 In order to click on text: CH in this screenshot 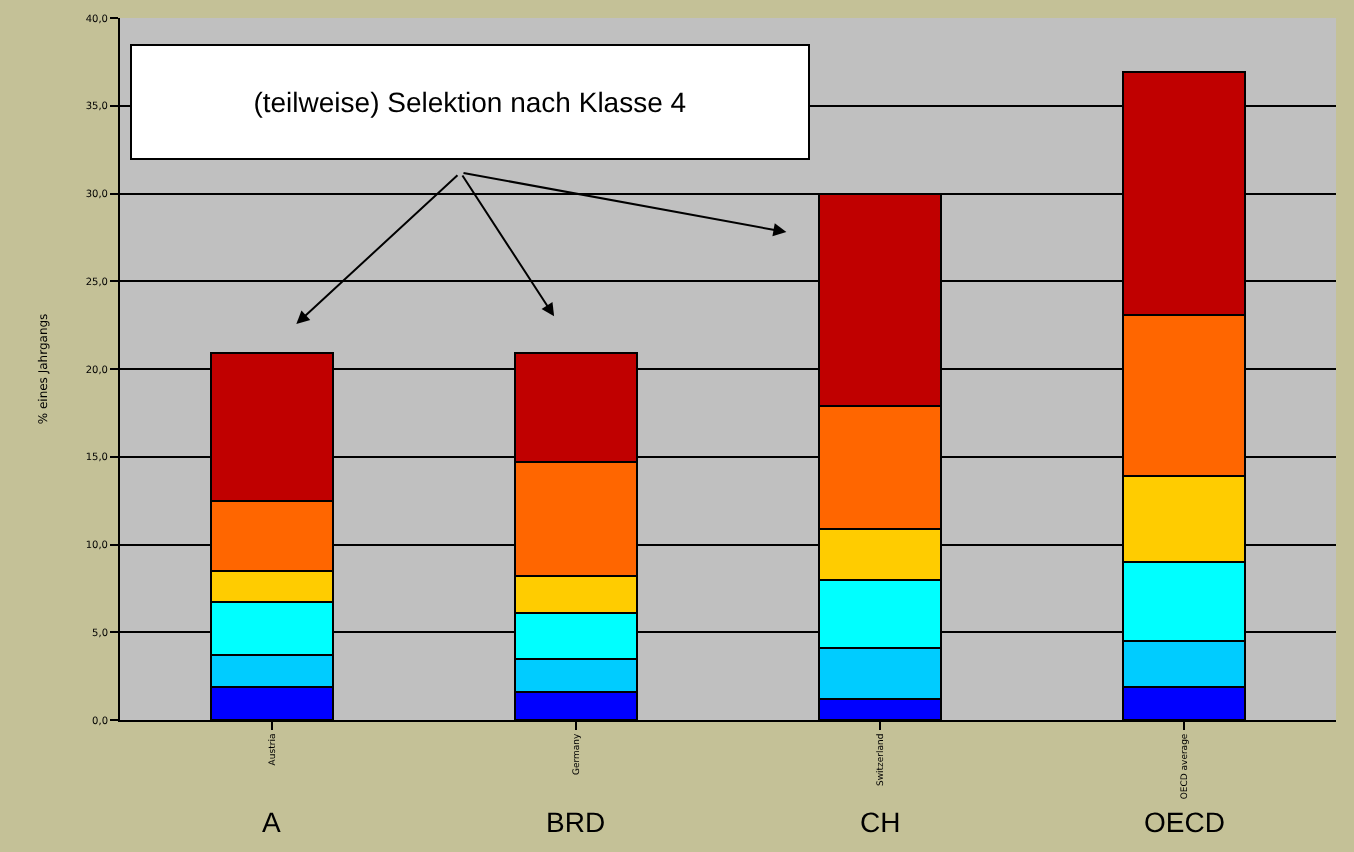, I will do `click(880, 822)`.